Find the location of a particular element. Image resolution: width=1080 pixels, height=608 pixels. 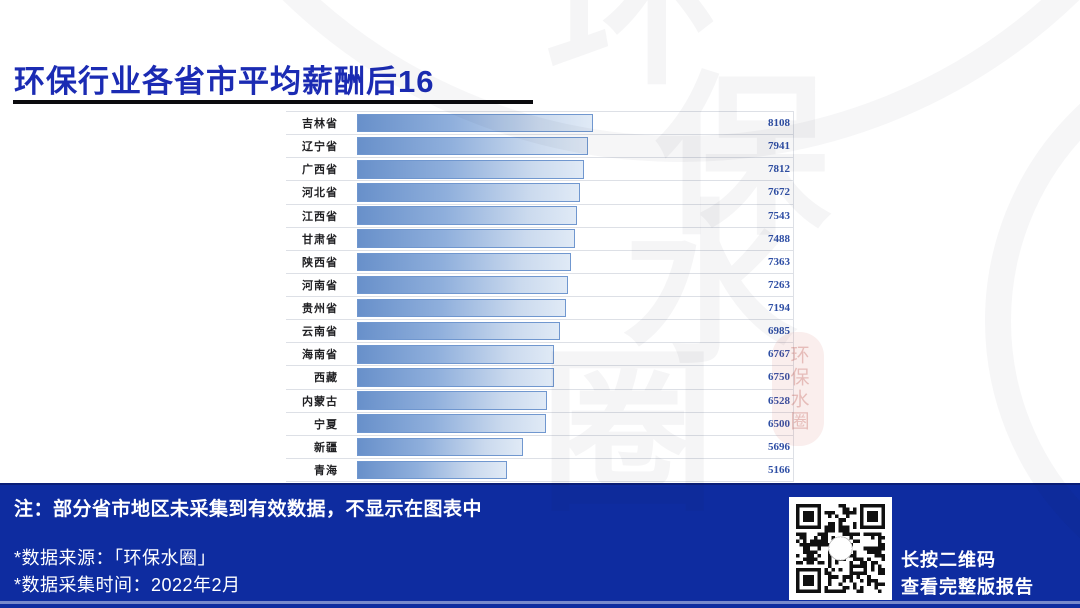

province-label: 海南省 is located at coordinates (320, 355).